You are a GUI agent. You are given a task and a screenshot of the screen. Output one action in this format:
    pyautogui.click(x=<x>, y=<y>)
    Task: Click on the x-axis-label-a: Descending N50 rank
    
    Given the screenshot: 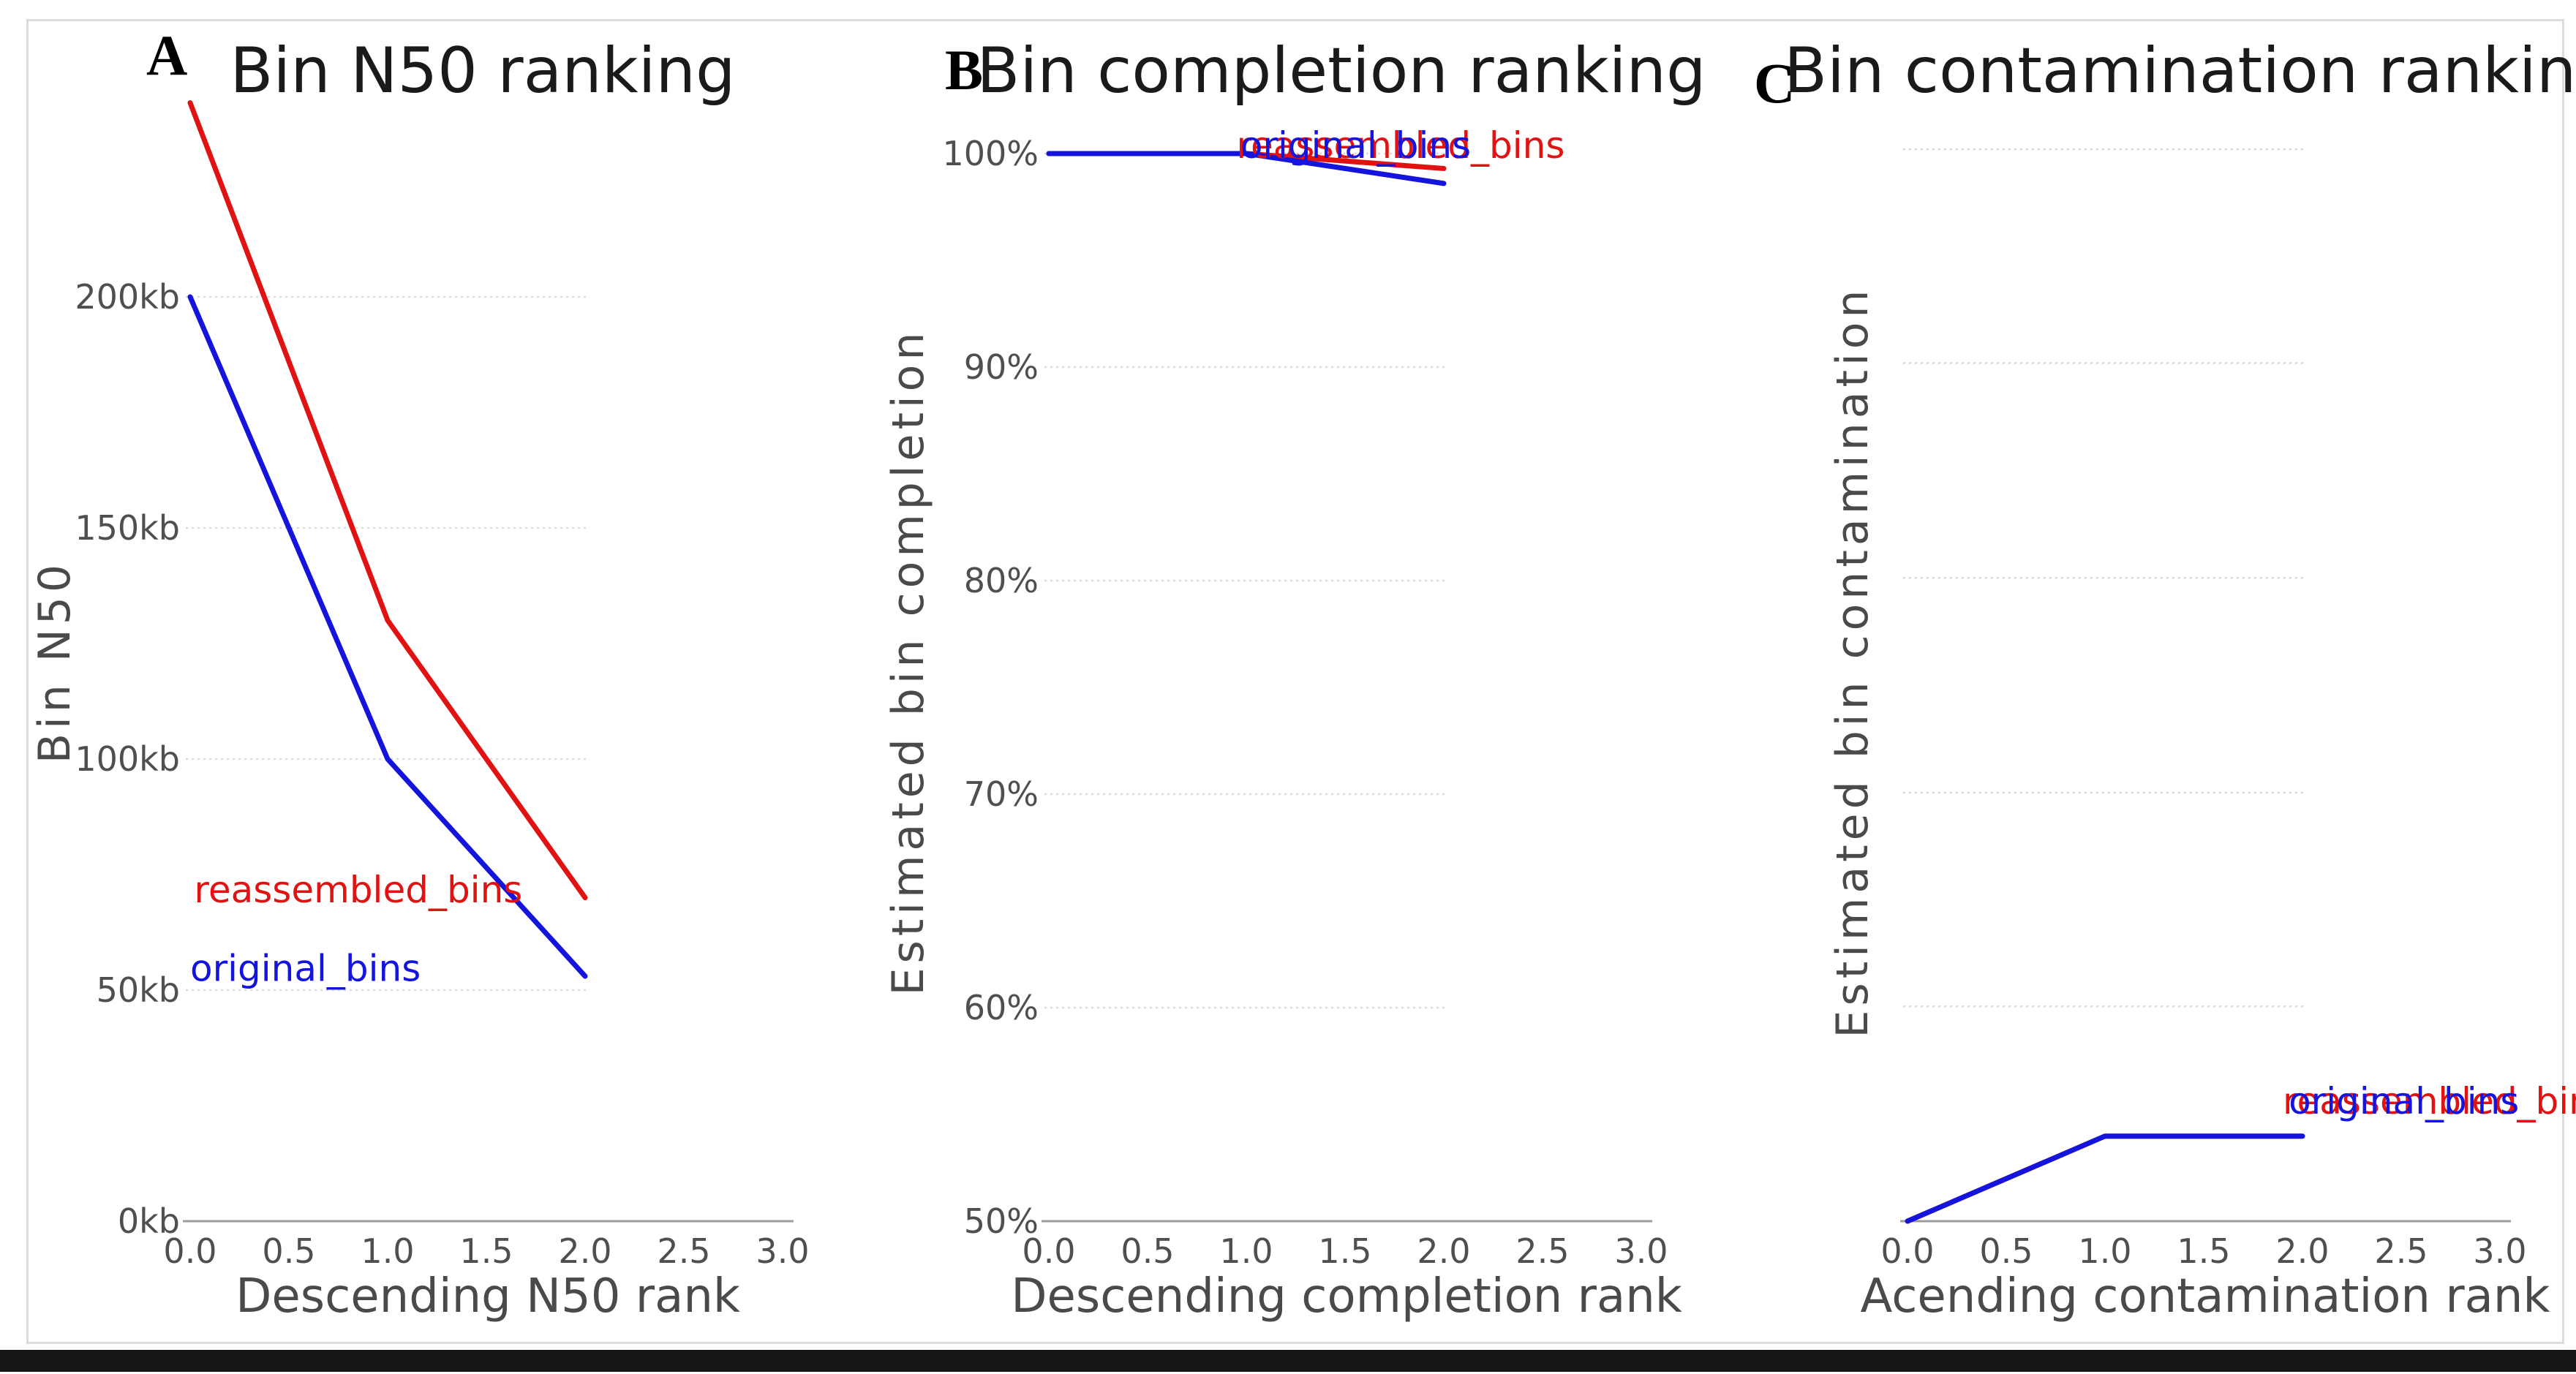 What is the action you would take?
    pyautogui.click(x=488, y=1296)
    